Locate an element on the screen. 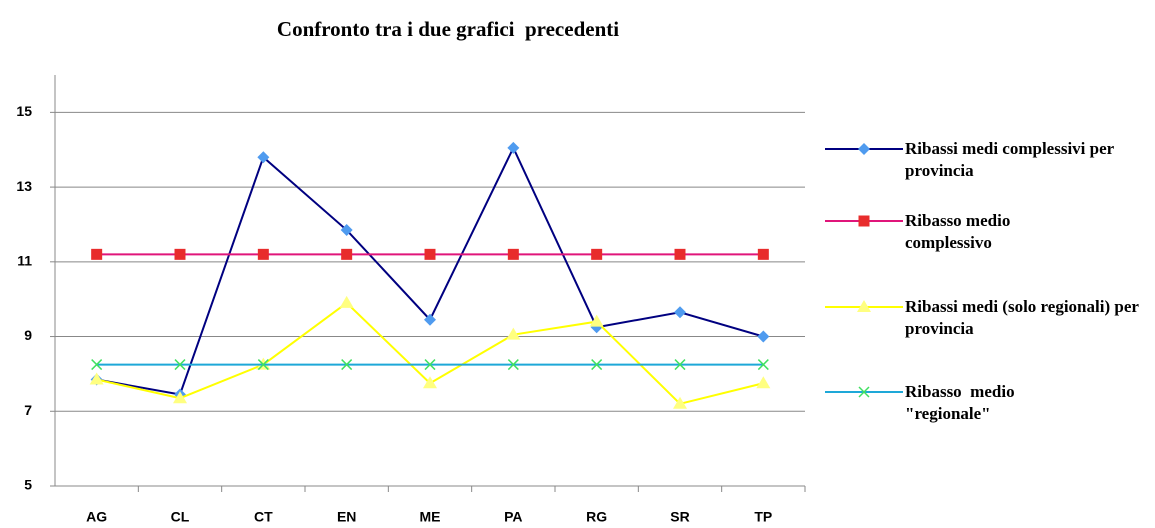  y-tick-label: 7 is located at coordinates (28, 410).